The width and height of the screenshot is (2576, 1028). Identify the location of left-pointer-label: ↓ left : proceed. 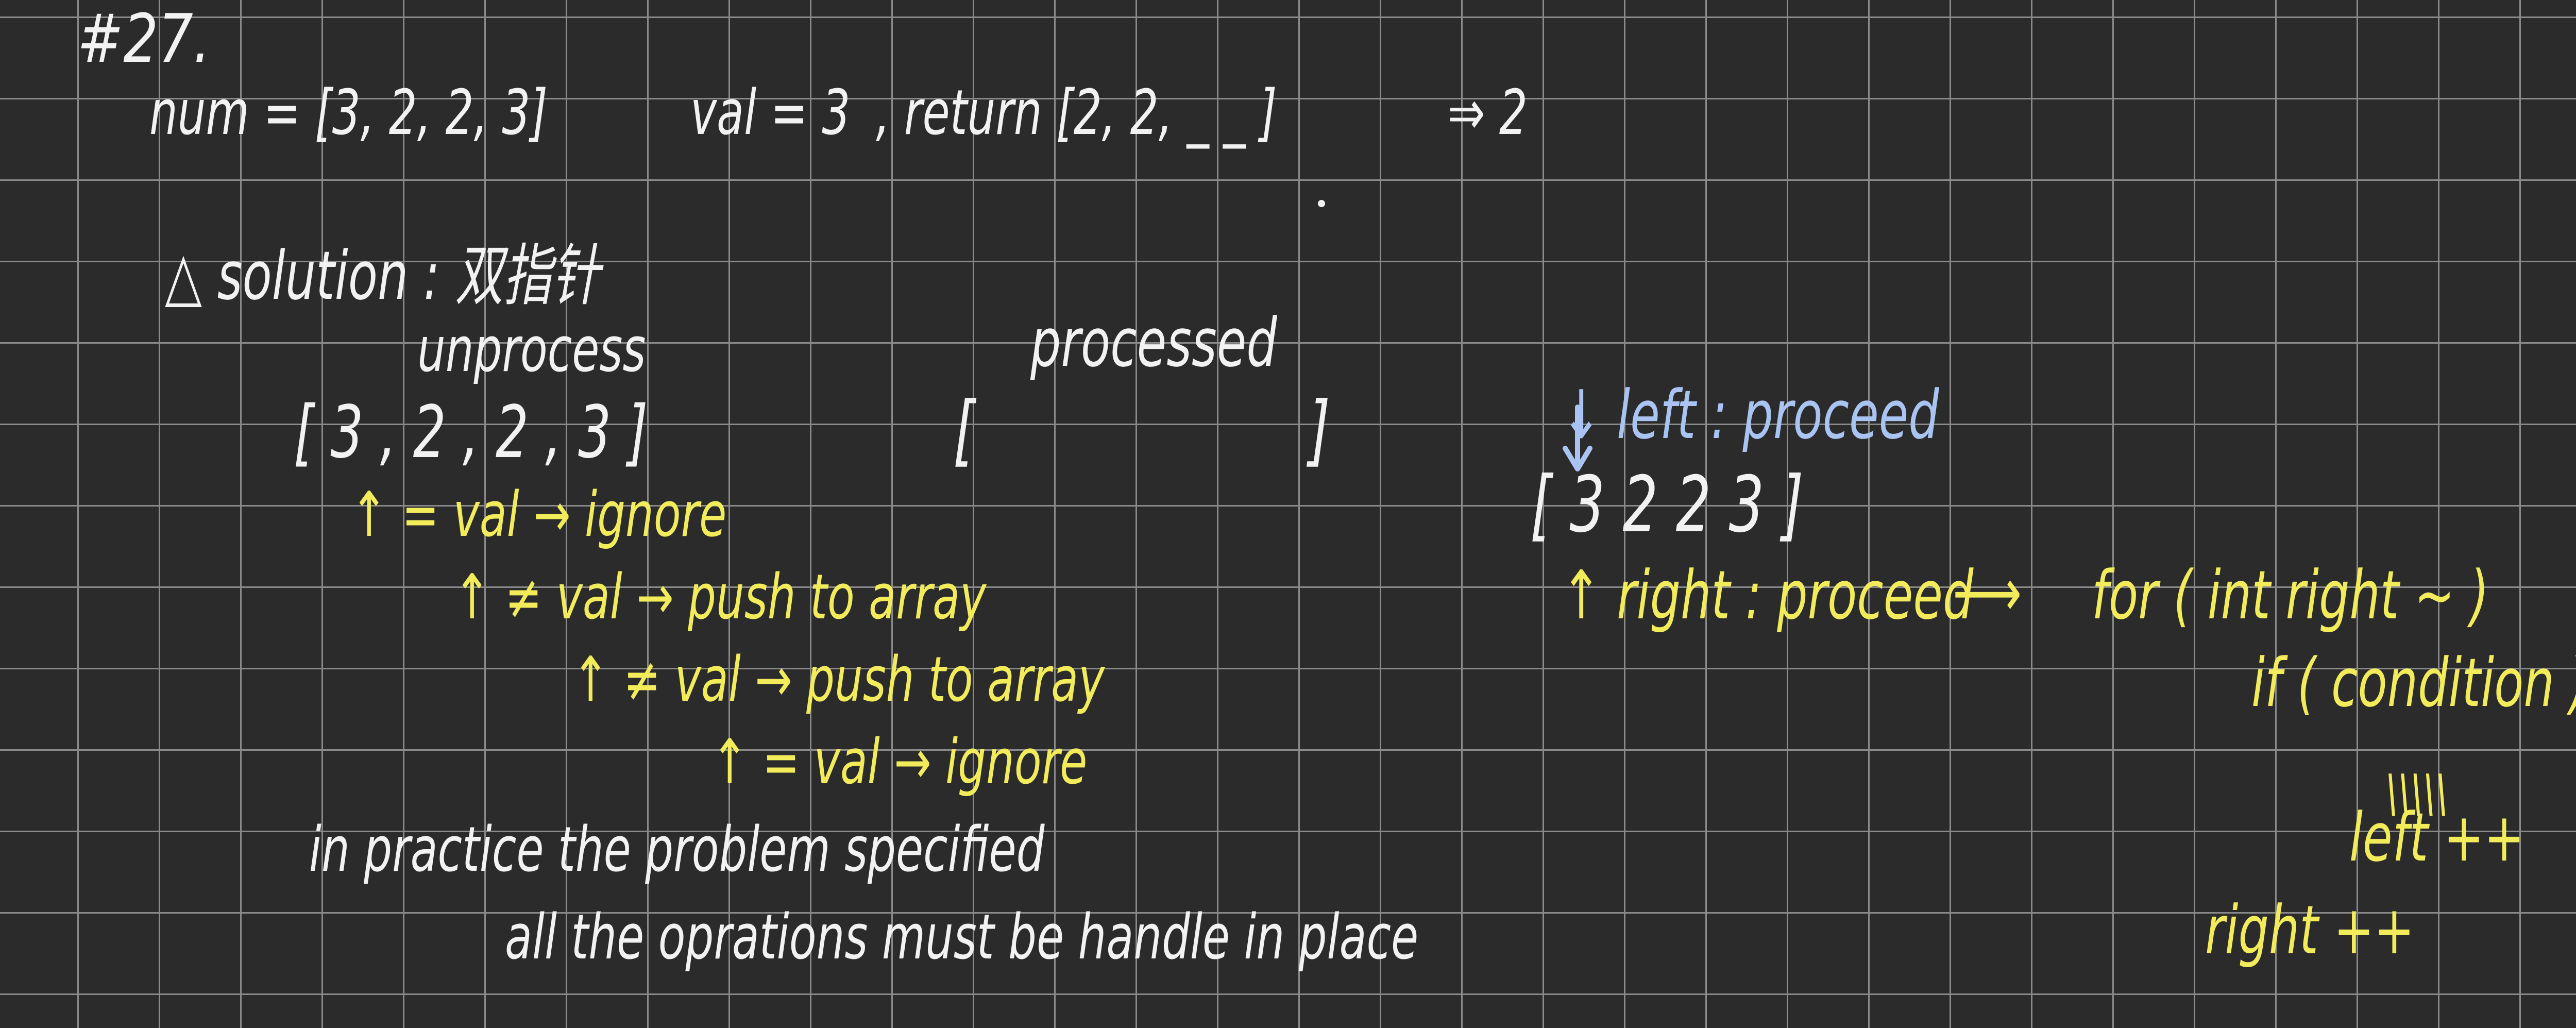
(1750, 415).